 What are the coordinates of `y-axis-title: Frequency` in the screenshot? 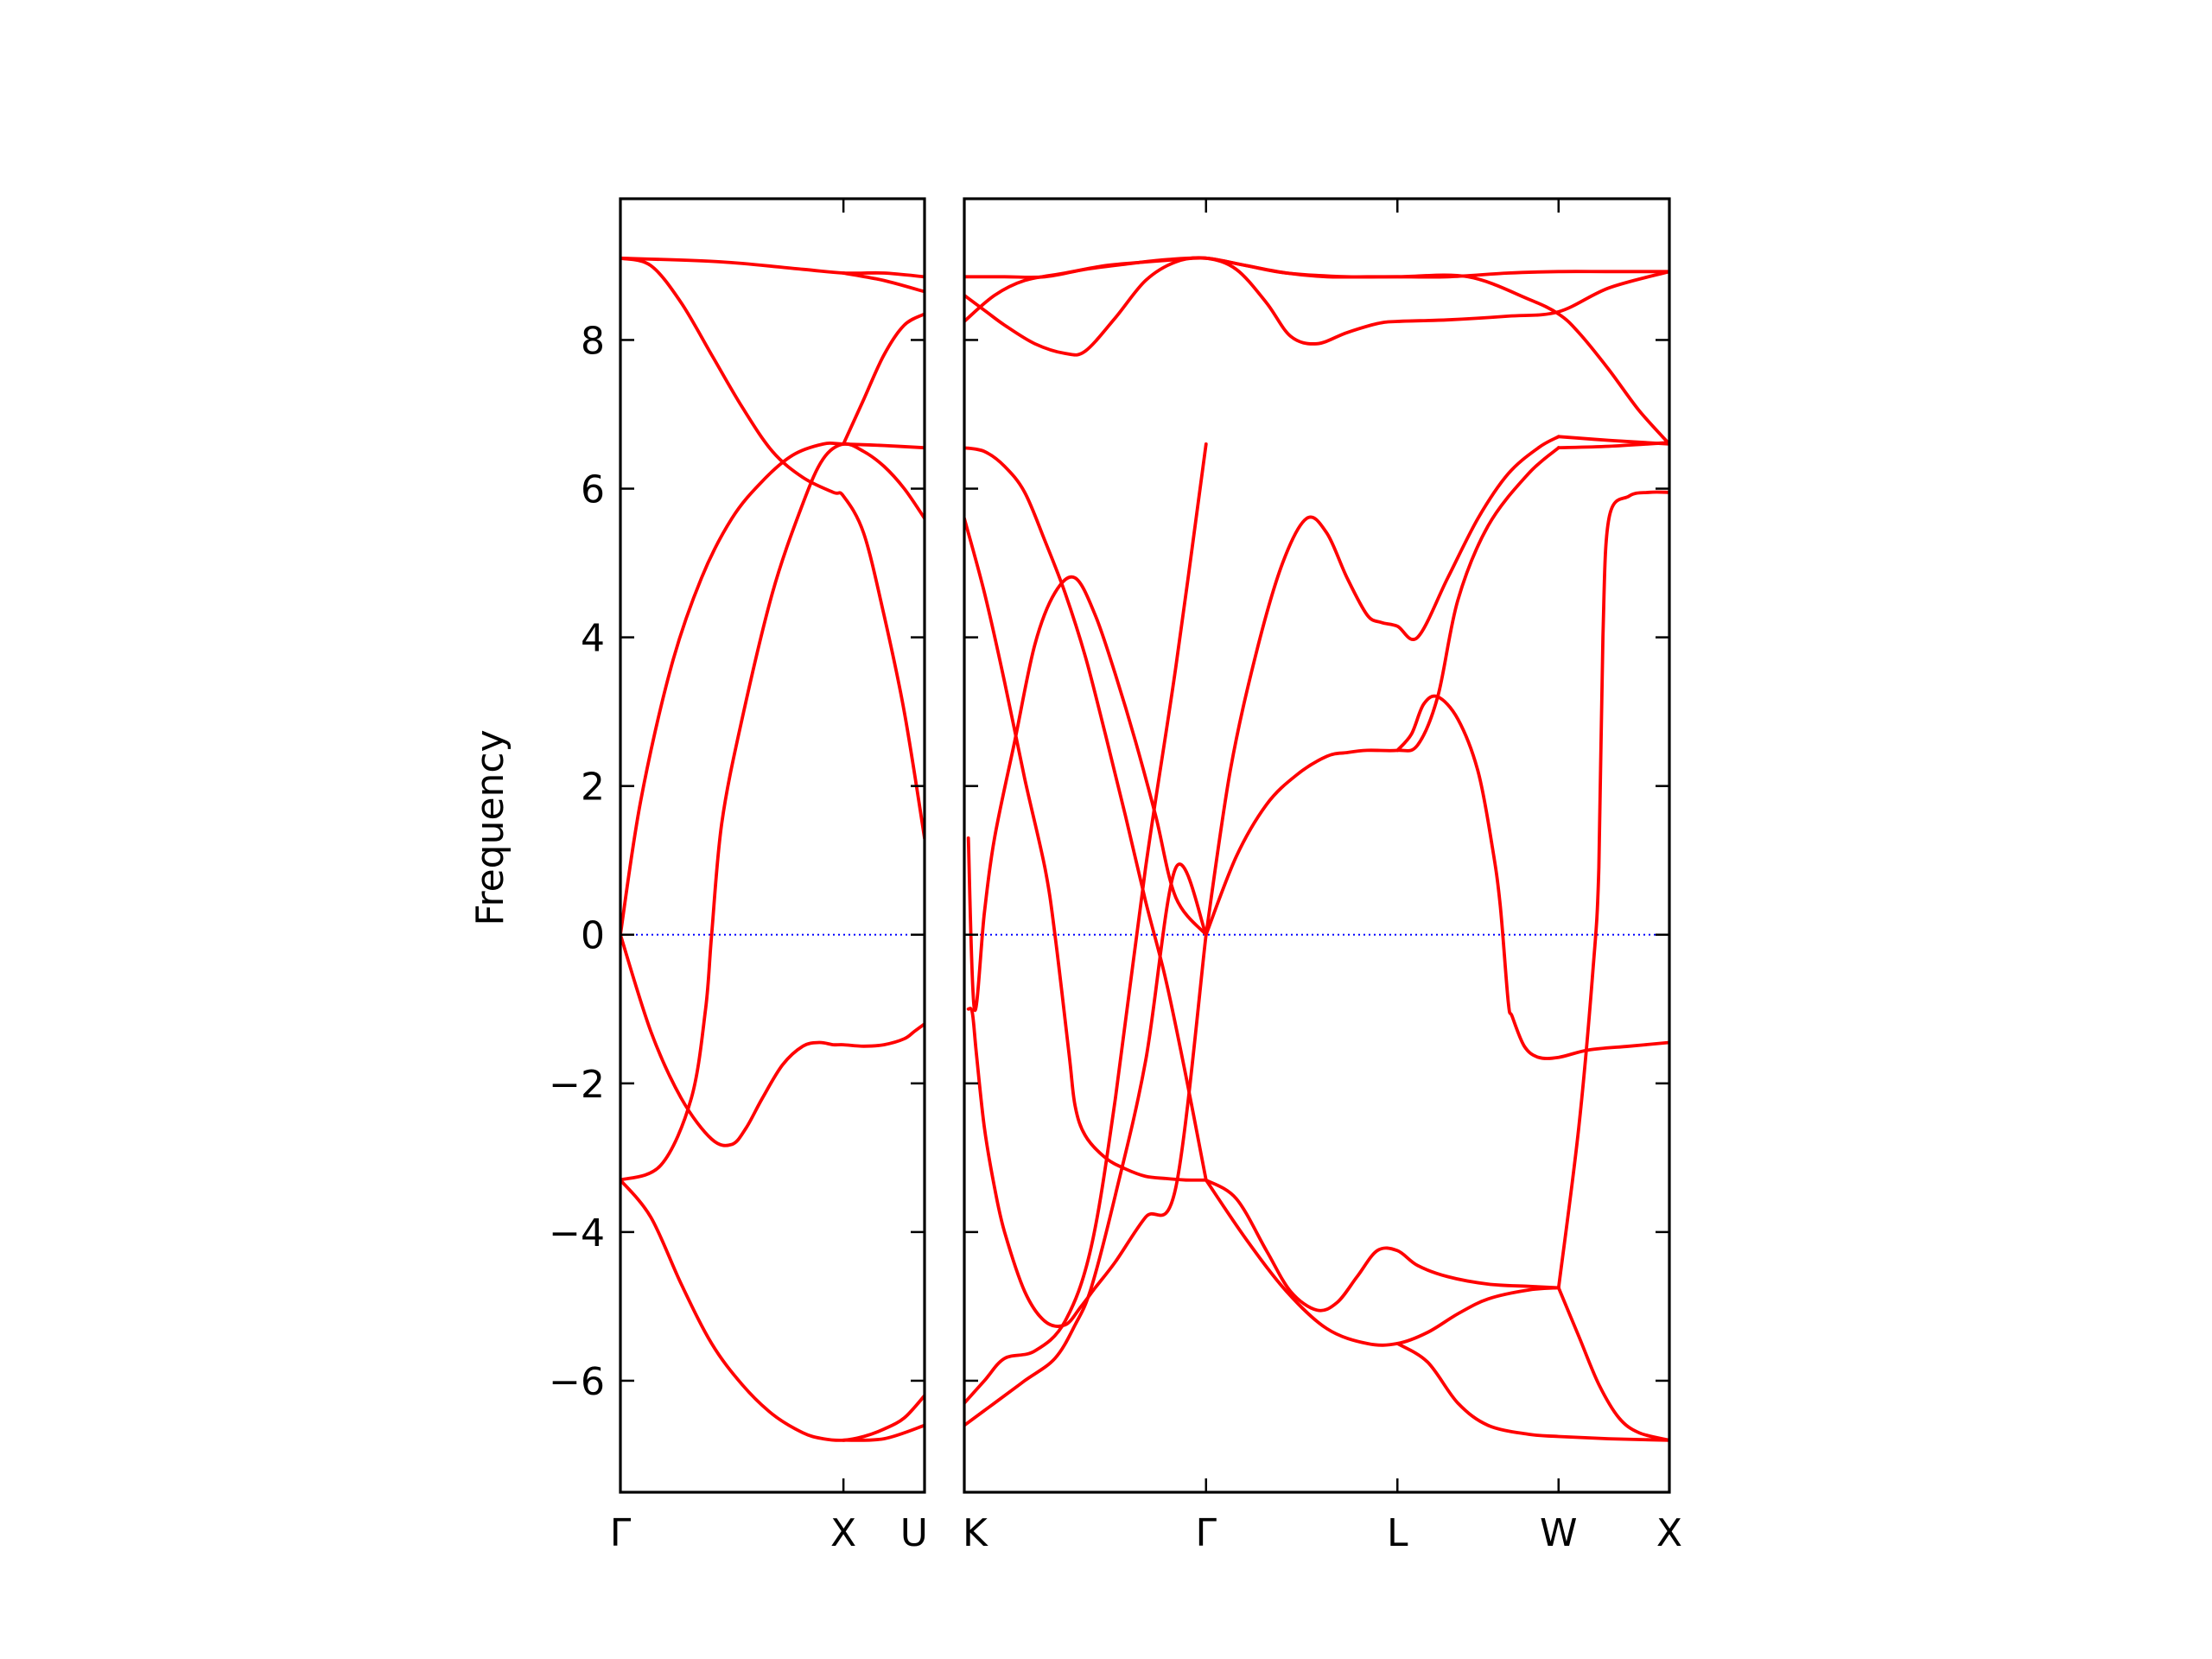 It's located at (490, 827).